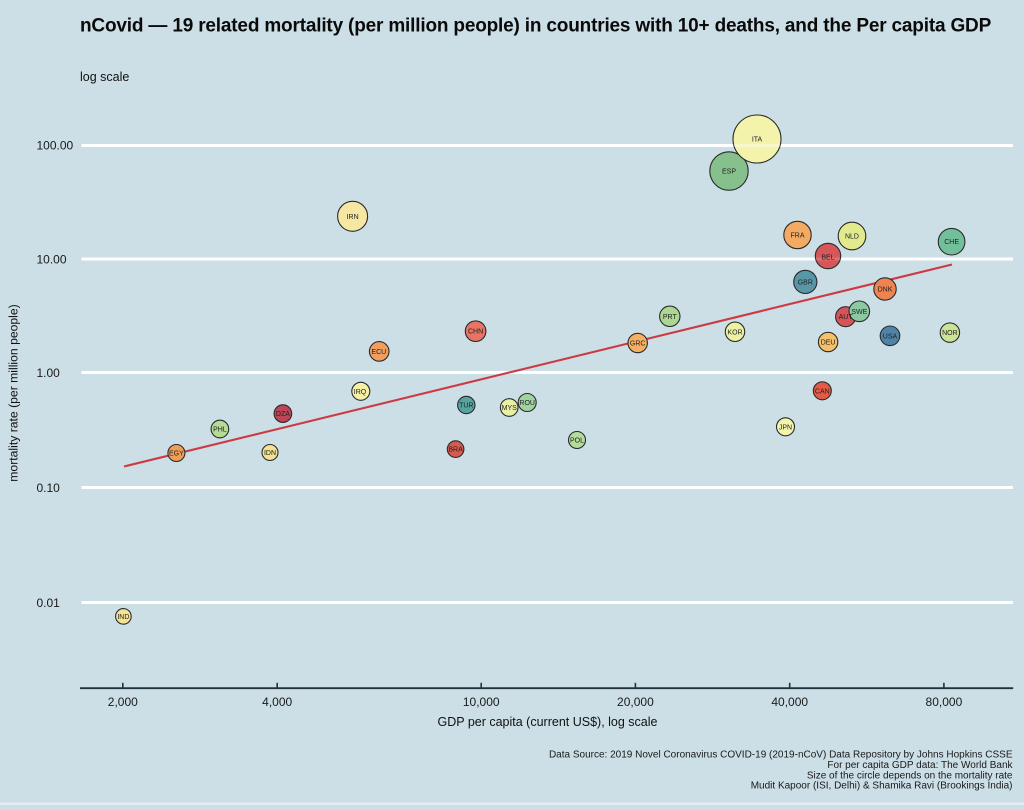 The height and width of the screenshot is (810, 1024). I want to click on svg-text: IDN, so click(270, 453).